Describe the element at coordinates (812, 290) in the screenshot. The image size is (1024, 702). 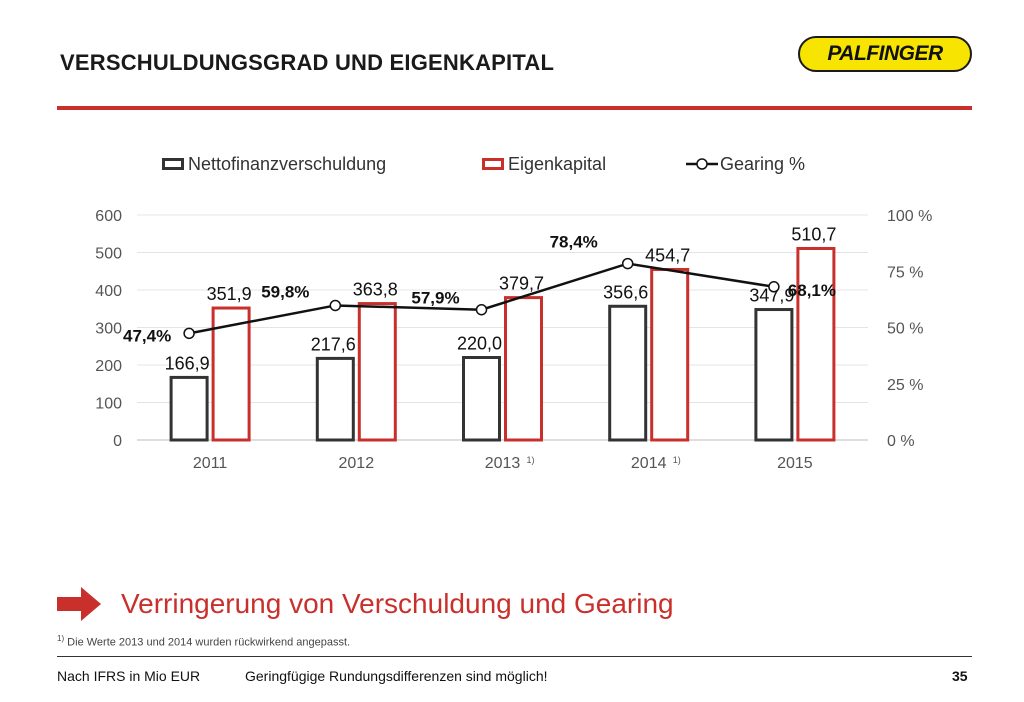
I see `data-label-gearing: 68,1%` at that location.